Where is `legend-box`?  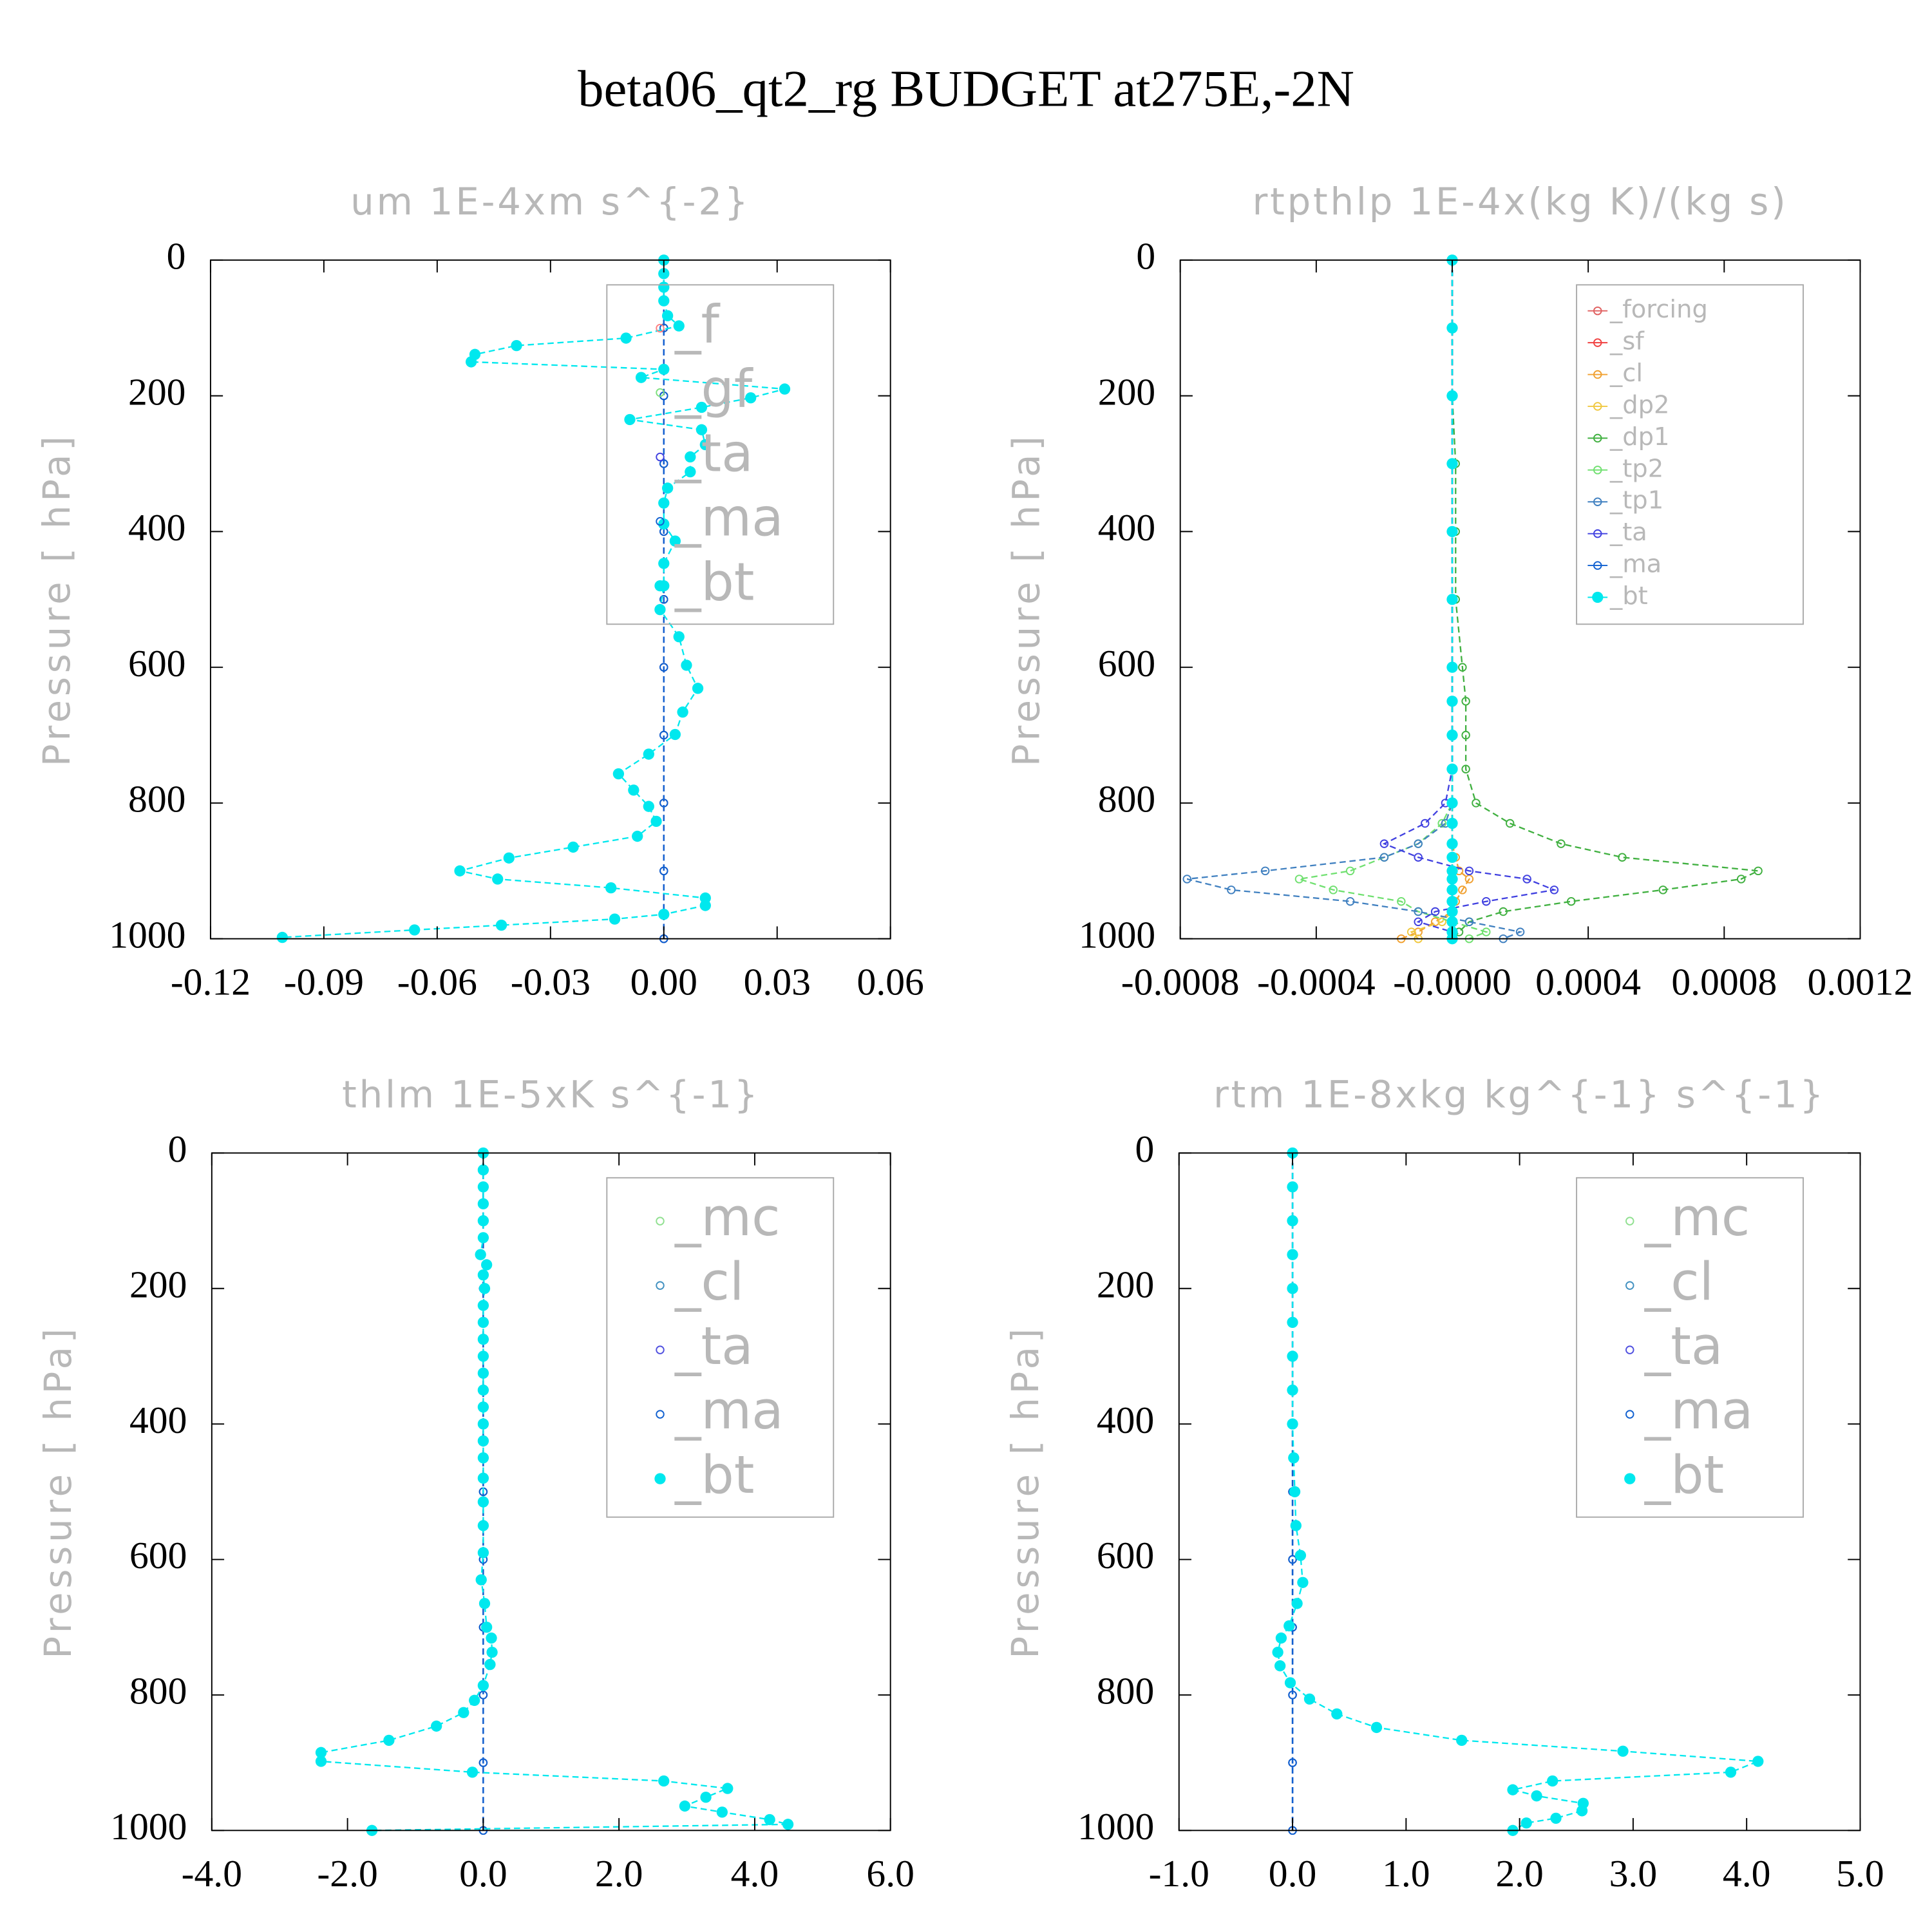
legend-box is located at coordinates (720, 454).